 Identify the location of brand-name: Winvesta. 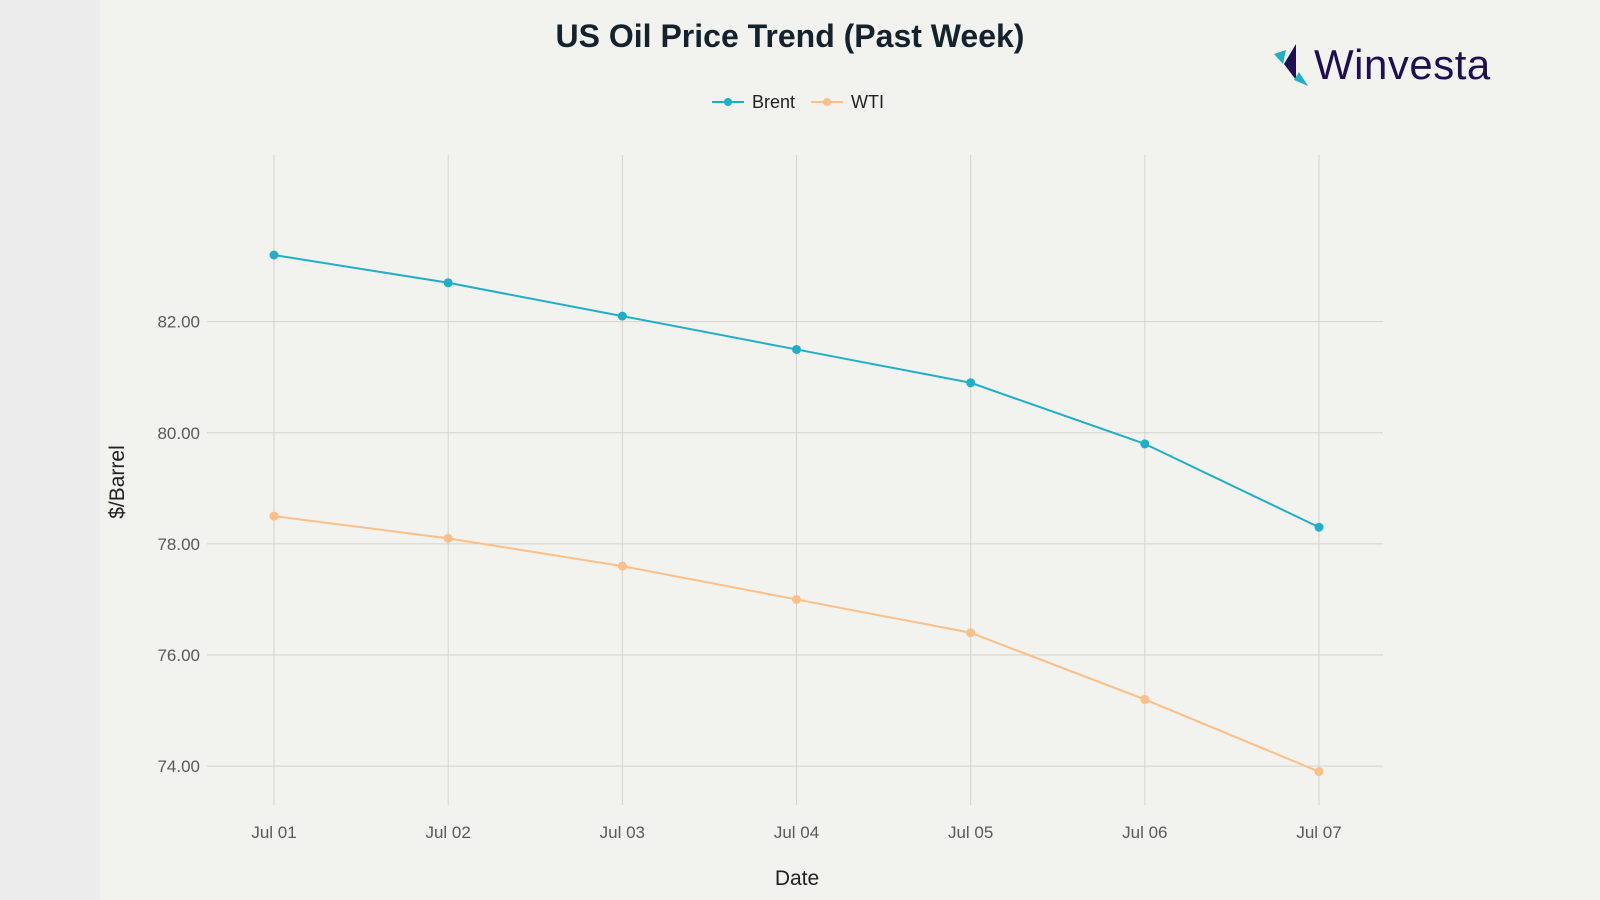
(1402, 64).